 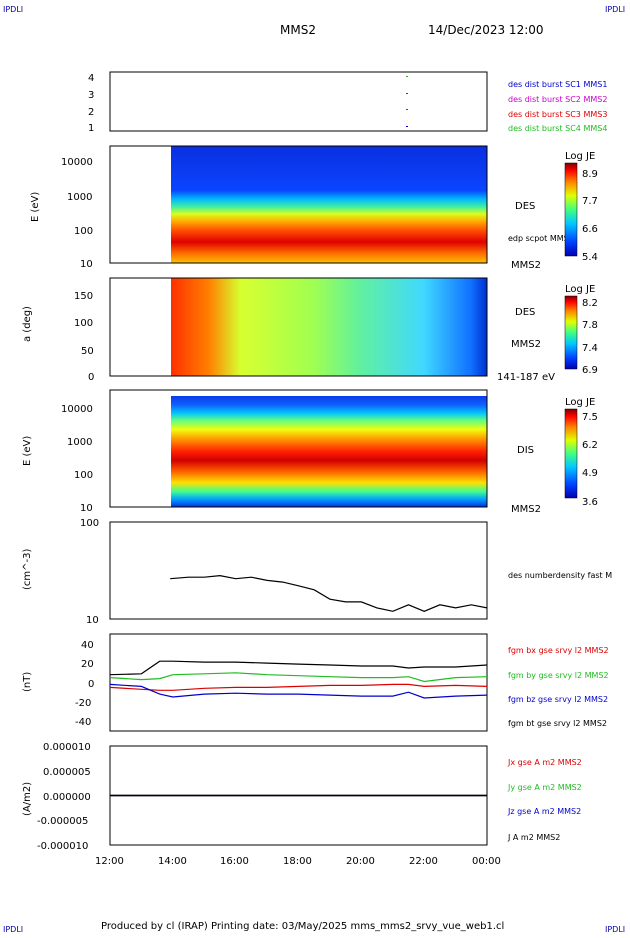 I want to click on pitch-label-energy: 141-187 eV, so click(x=526, y=377).